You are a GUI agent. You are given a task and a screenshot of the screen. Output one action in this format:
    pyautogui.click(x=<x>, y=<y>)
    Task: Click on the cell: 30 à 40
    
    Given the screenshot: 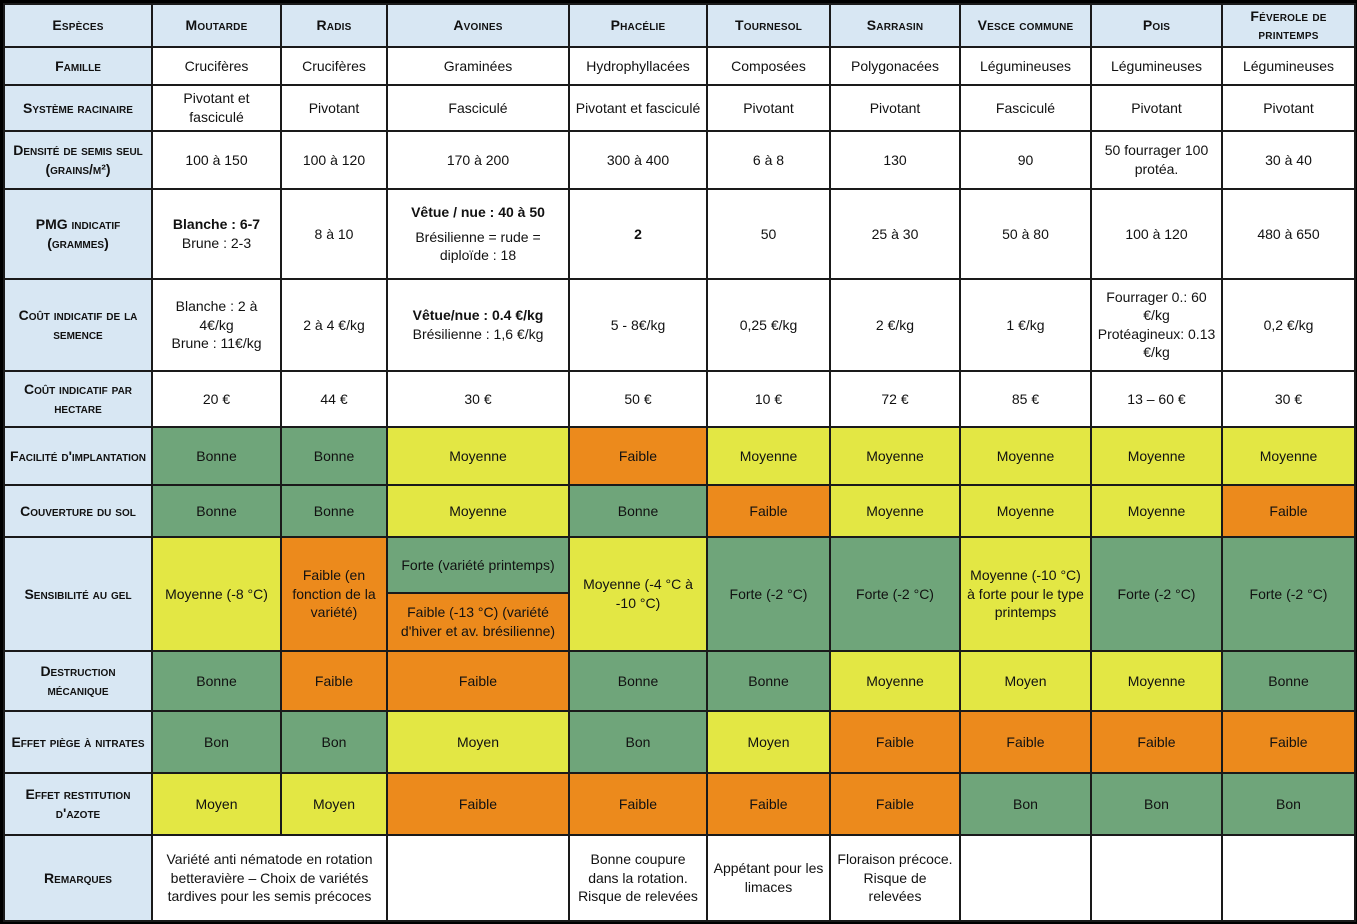 What is the action you would take?
    pyautogui.click(x=1288, y=159)
    